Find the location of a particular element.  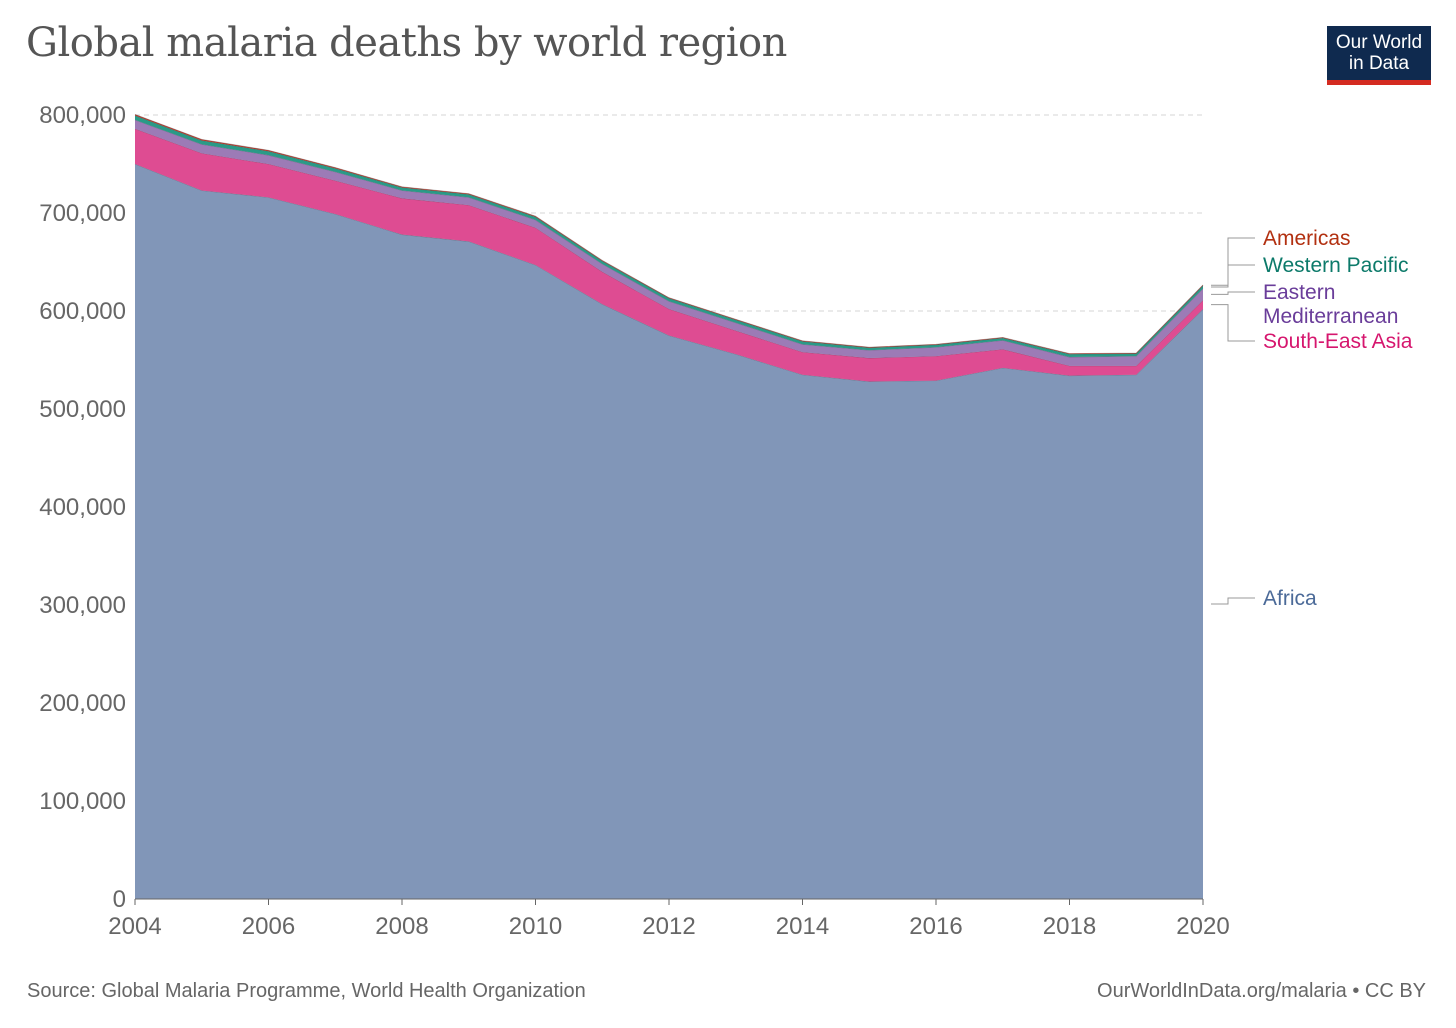

x-tick-label: 2016 is located at coordinates (935, 926).